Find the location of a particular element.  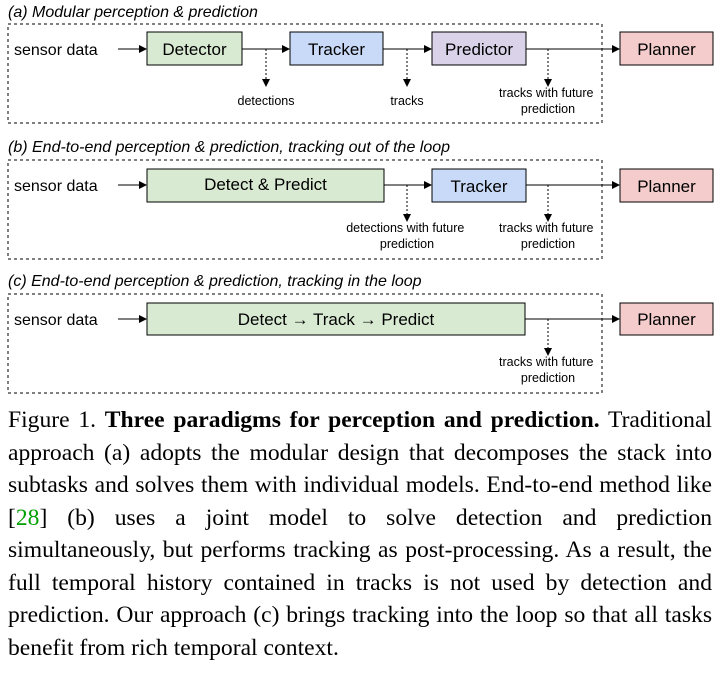

panel-a-input-label: sensor data is located at coordinates (56, 50).